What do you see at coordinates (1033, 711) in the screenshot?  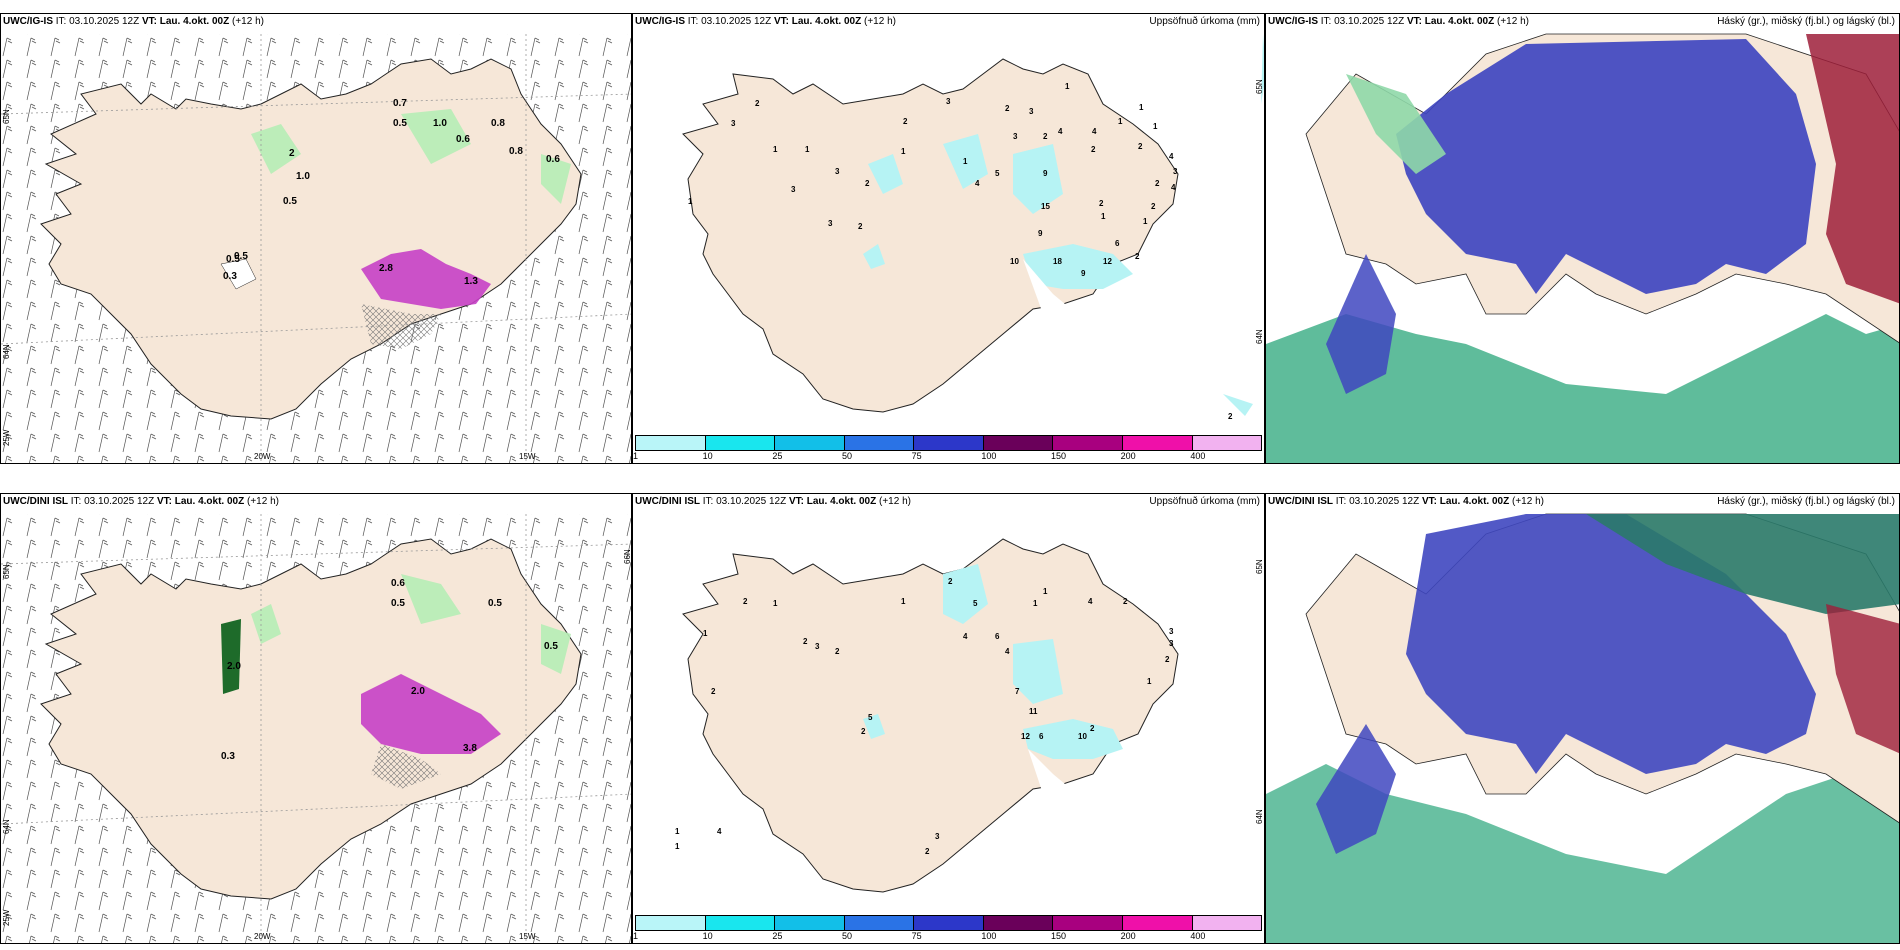 I see `precip-value: 11` at bounding box center [1033, 711].